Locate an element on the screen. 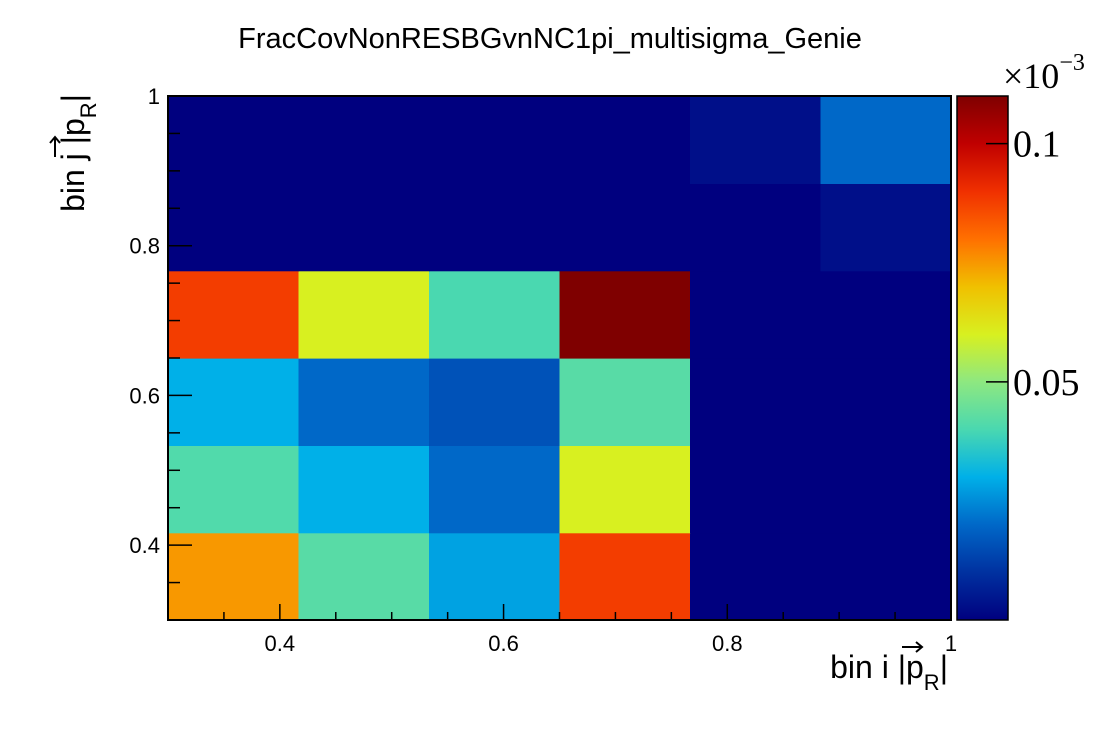 The image size is (1120, 740). palette-tick-label: 0.05 is located at coordinates (1046, 383).